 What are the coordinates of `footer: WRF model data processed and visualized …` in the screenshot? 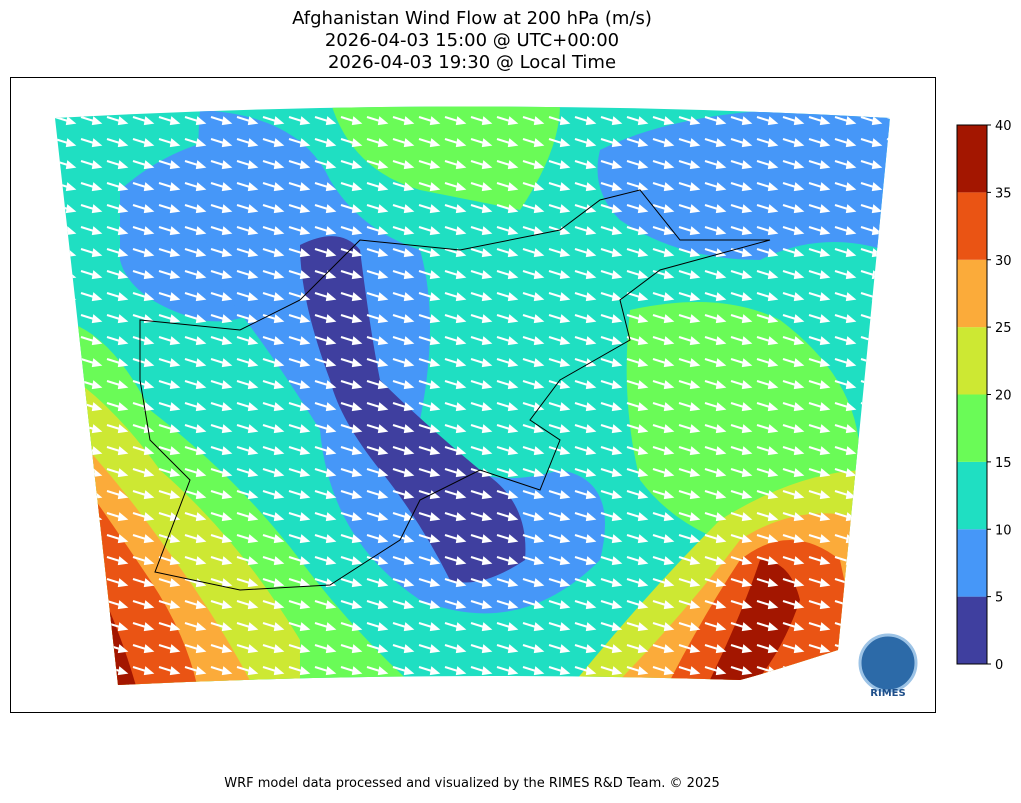 It's located at (472, 783).